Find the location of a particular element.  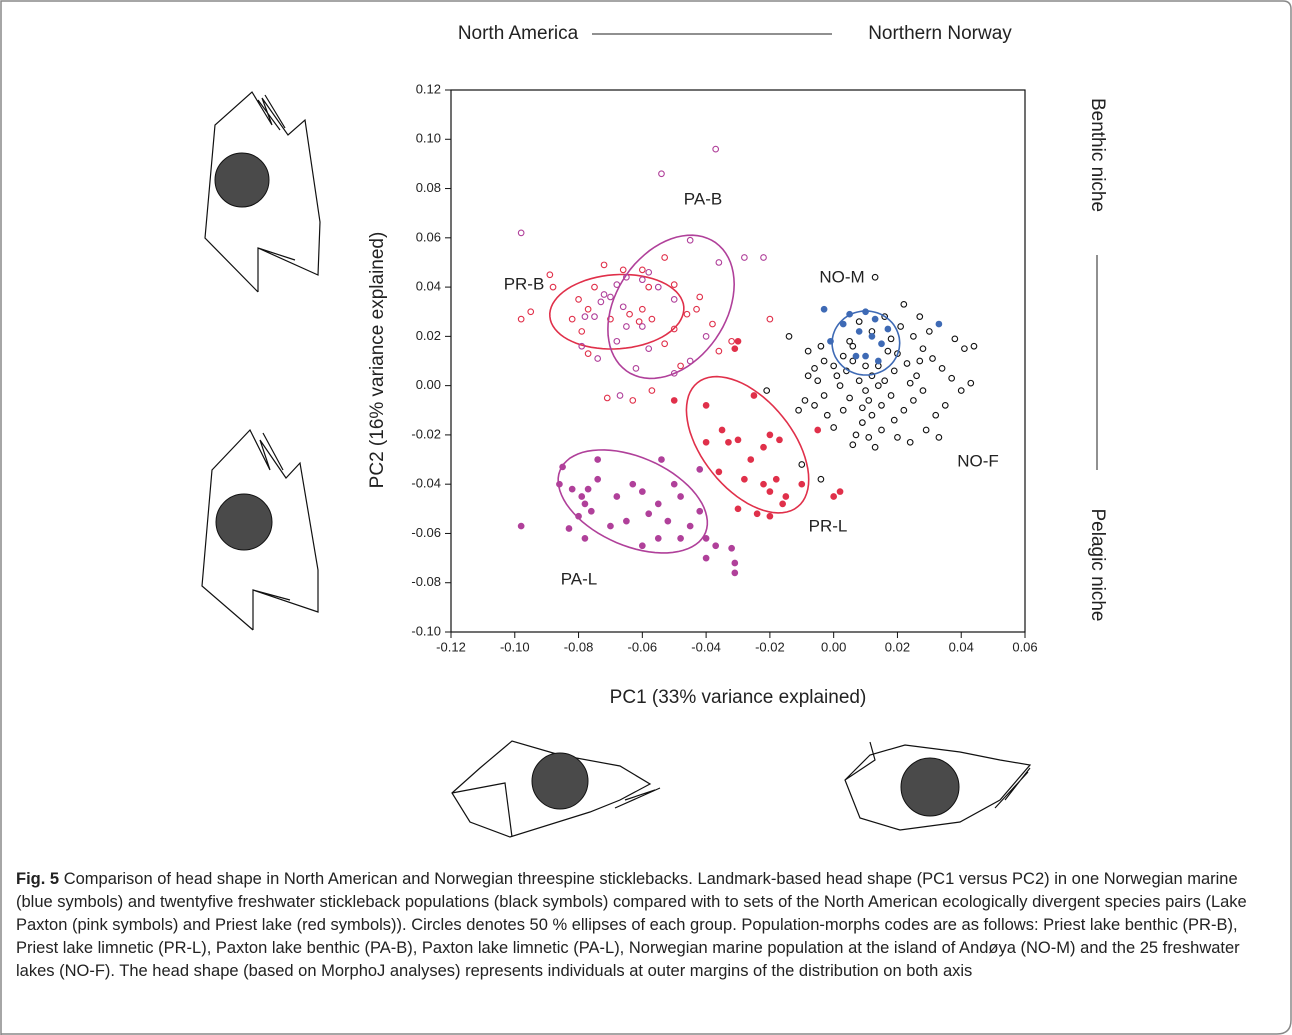

caption-label: Fig. 5 is located at coordinates (38, 879).